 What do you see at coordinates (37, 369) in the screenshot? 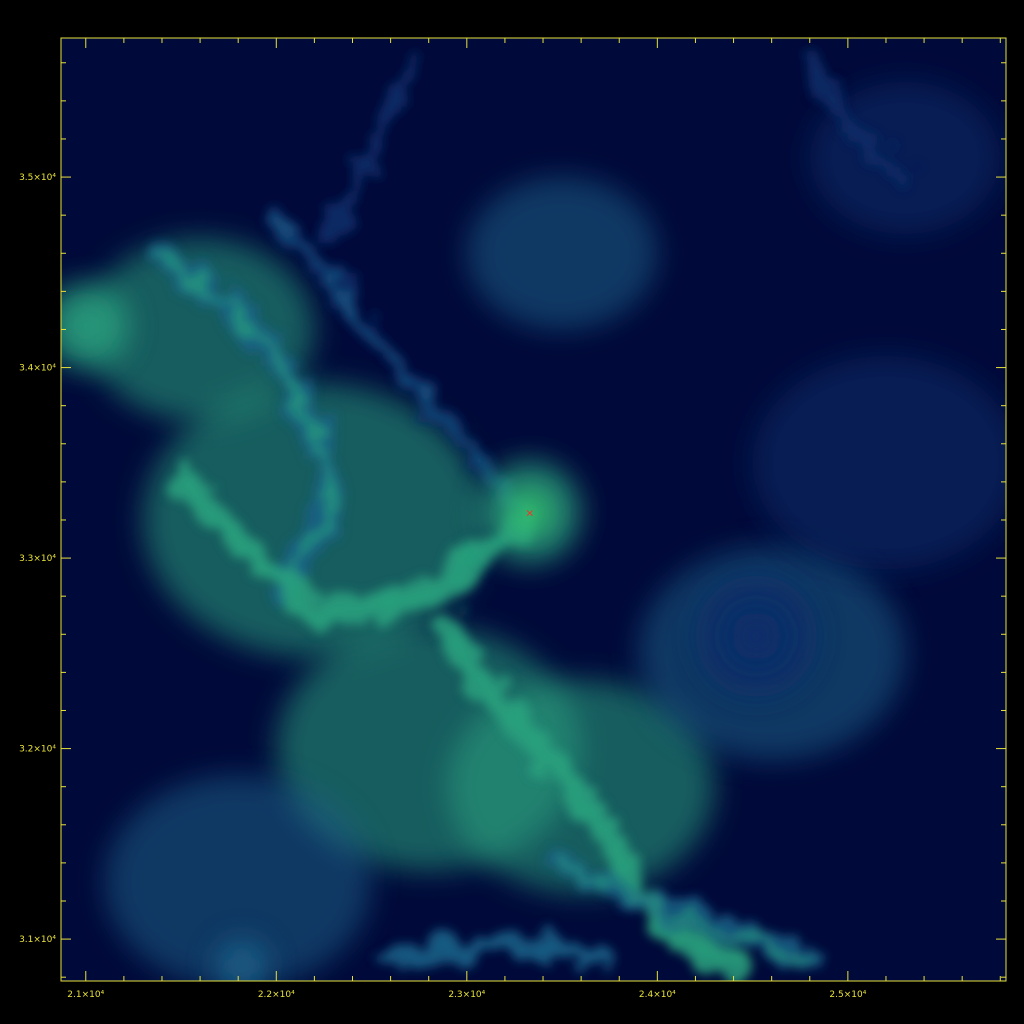
I see `y-tick-label: 3.4×10⁴` at bounding box center [37, 369].